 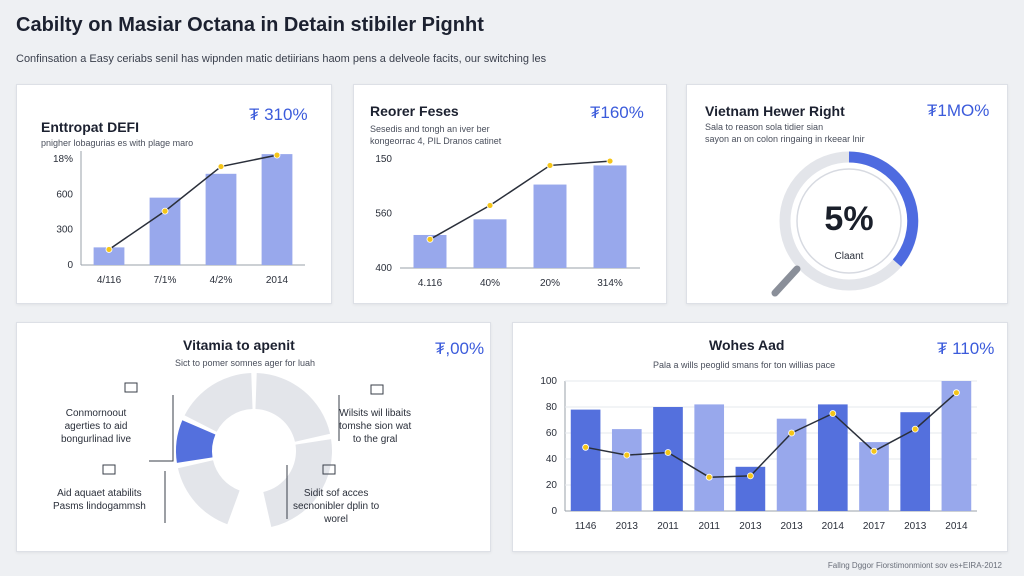 I want to click on x-tick-label: 4/2%, so click(x=221, y=280).